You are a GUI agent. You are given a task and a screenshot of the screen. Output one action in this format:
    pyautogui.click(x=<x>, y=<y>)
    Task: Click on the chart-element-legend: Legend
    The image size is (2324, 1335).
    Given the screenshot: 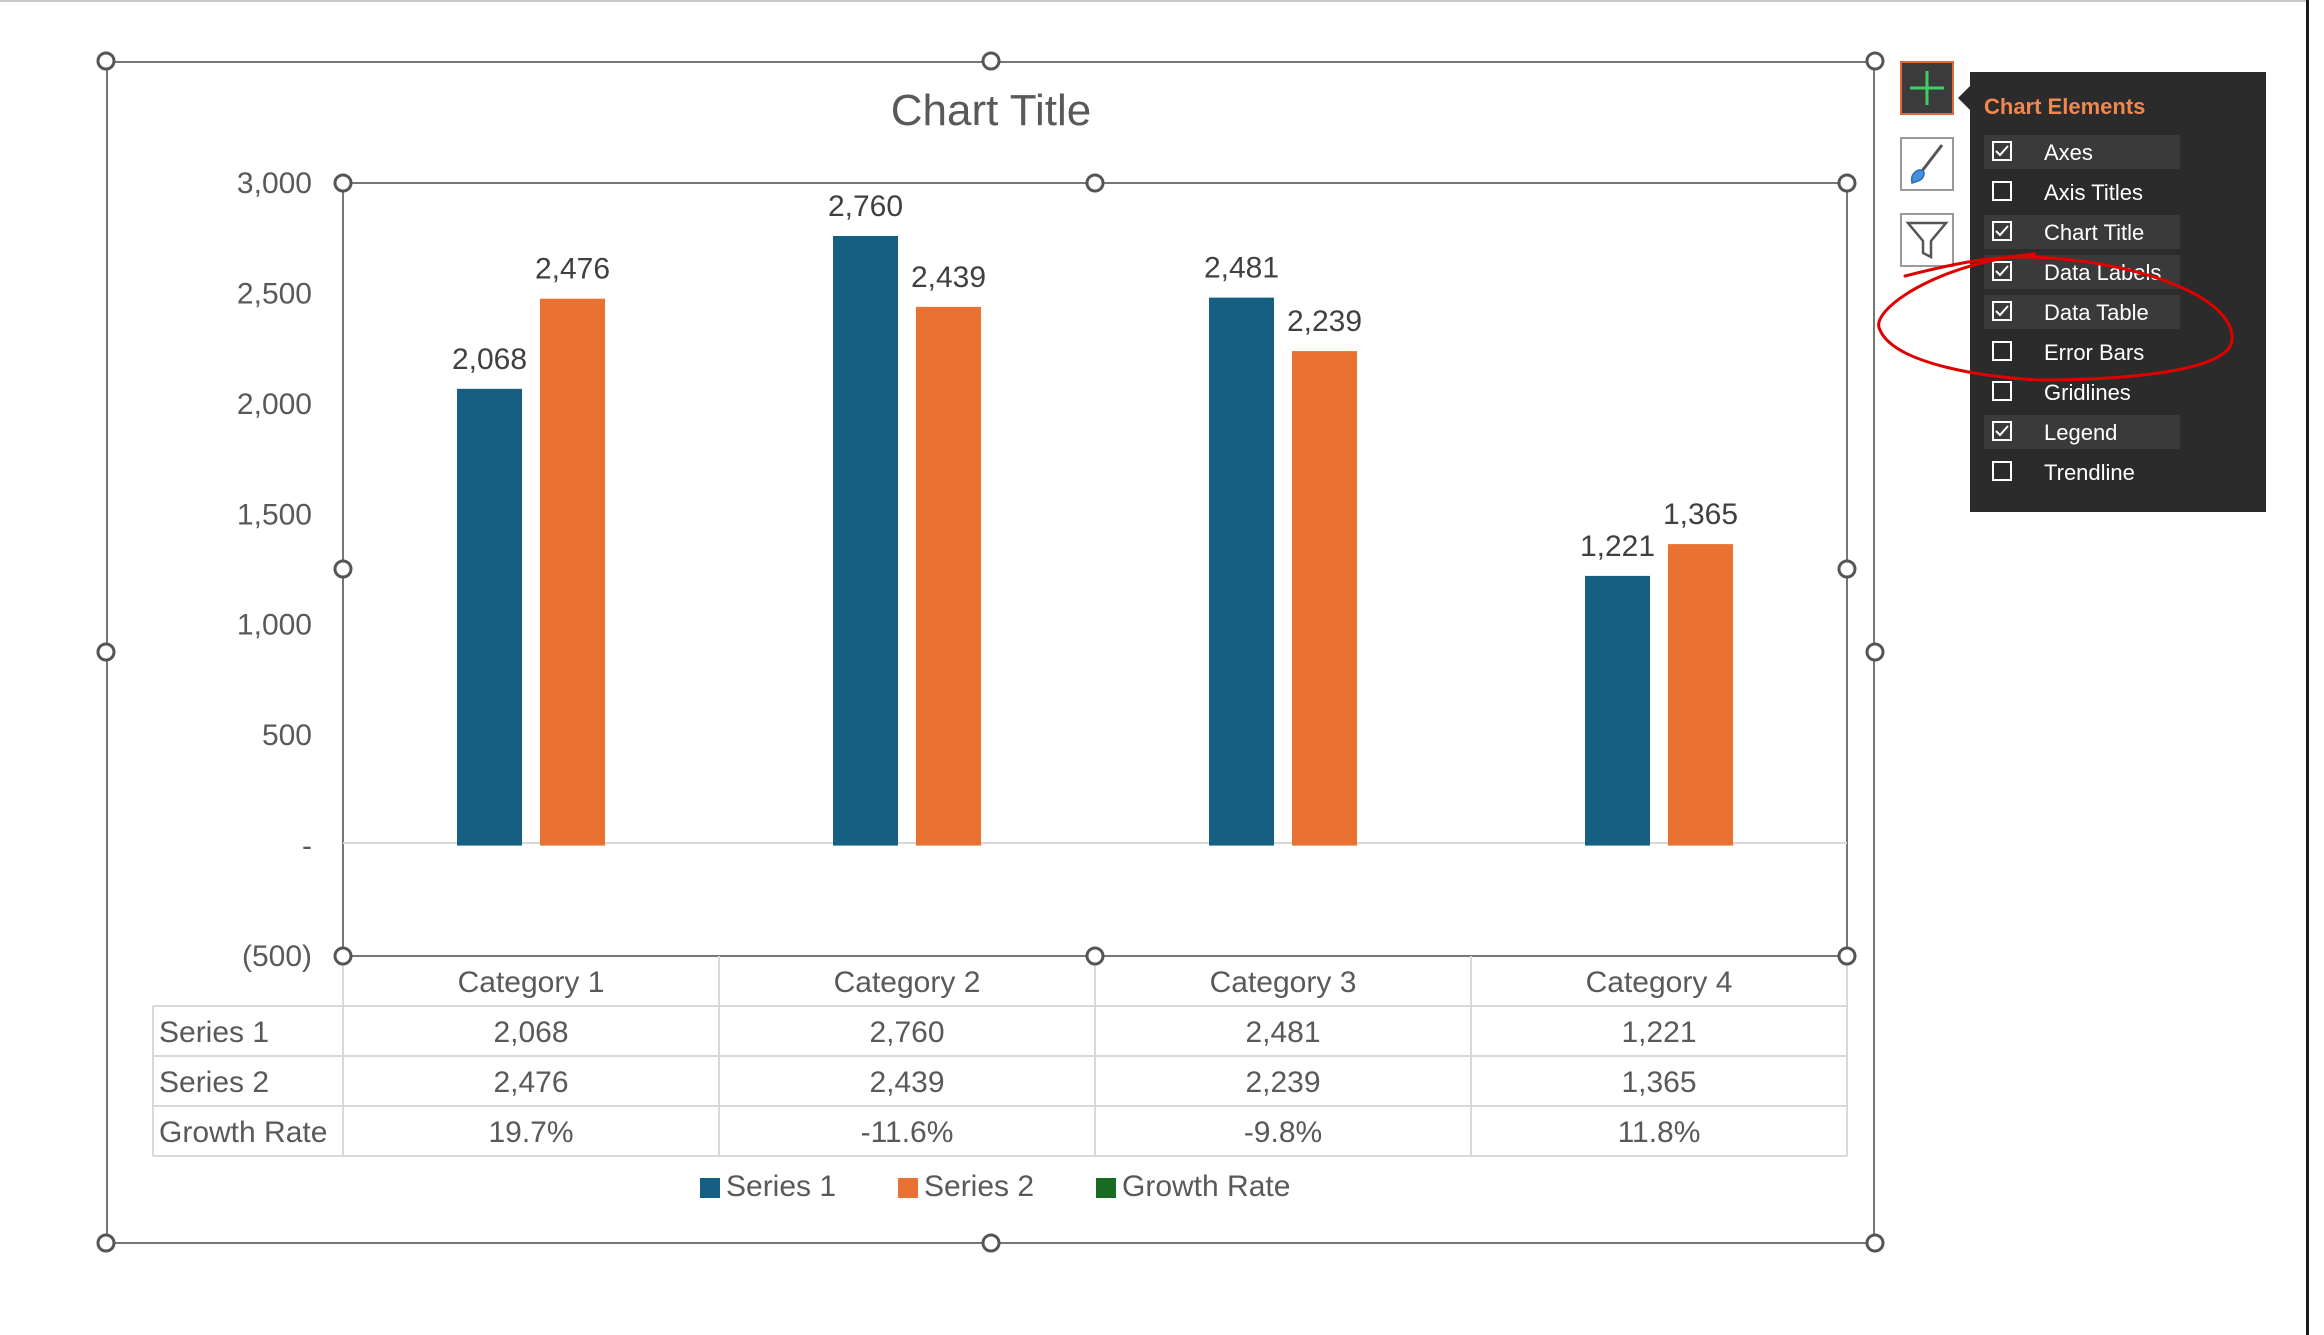 What is the action you would take?
    pyautogui.click(x=2082, y=432)
    